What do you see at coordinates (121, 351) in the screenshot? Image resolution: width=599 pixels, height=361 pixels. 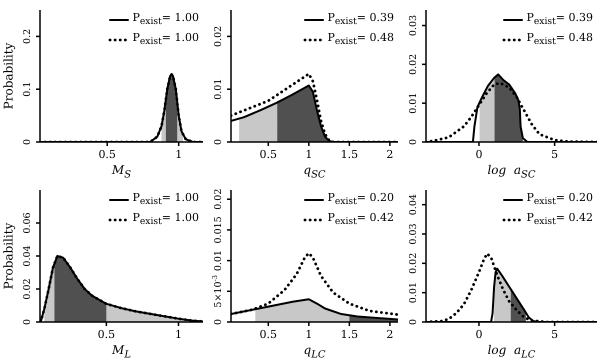 I see `x-axis-title: M$_{L}$` at bounding box center [121, 351].